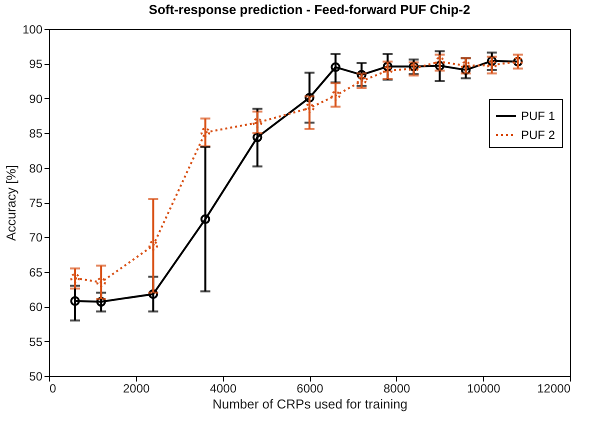 The image size is (606, 424). What do you see at coordinates (36, 203) in the screenshot?
I see `y-tick-label: 75` at bounding box center [36, 203].